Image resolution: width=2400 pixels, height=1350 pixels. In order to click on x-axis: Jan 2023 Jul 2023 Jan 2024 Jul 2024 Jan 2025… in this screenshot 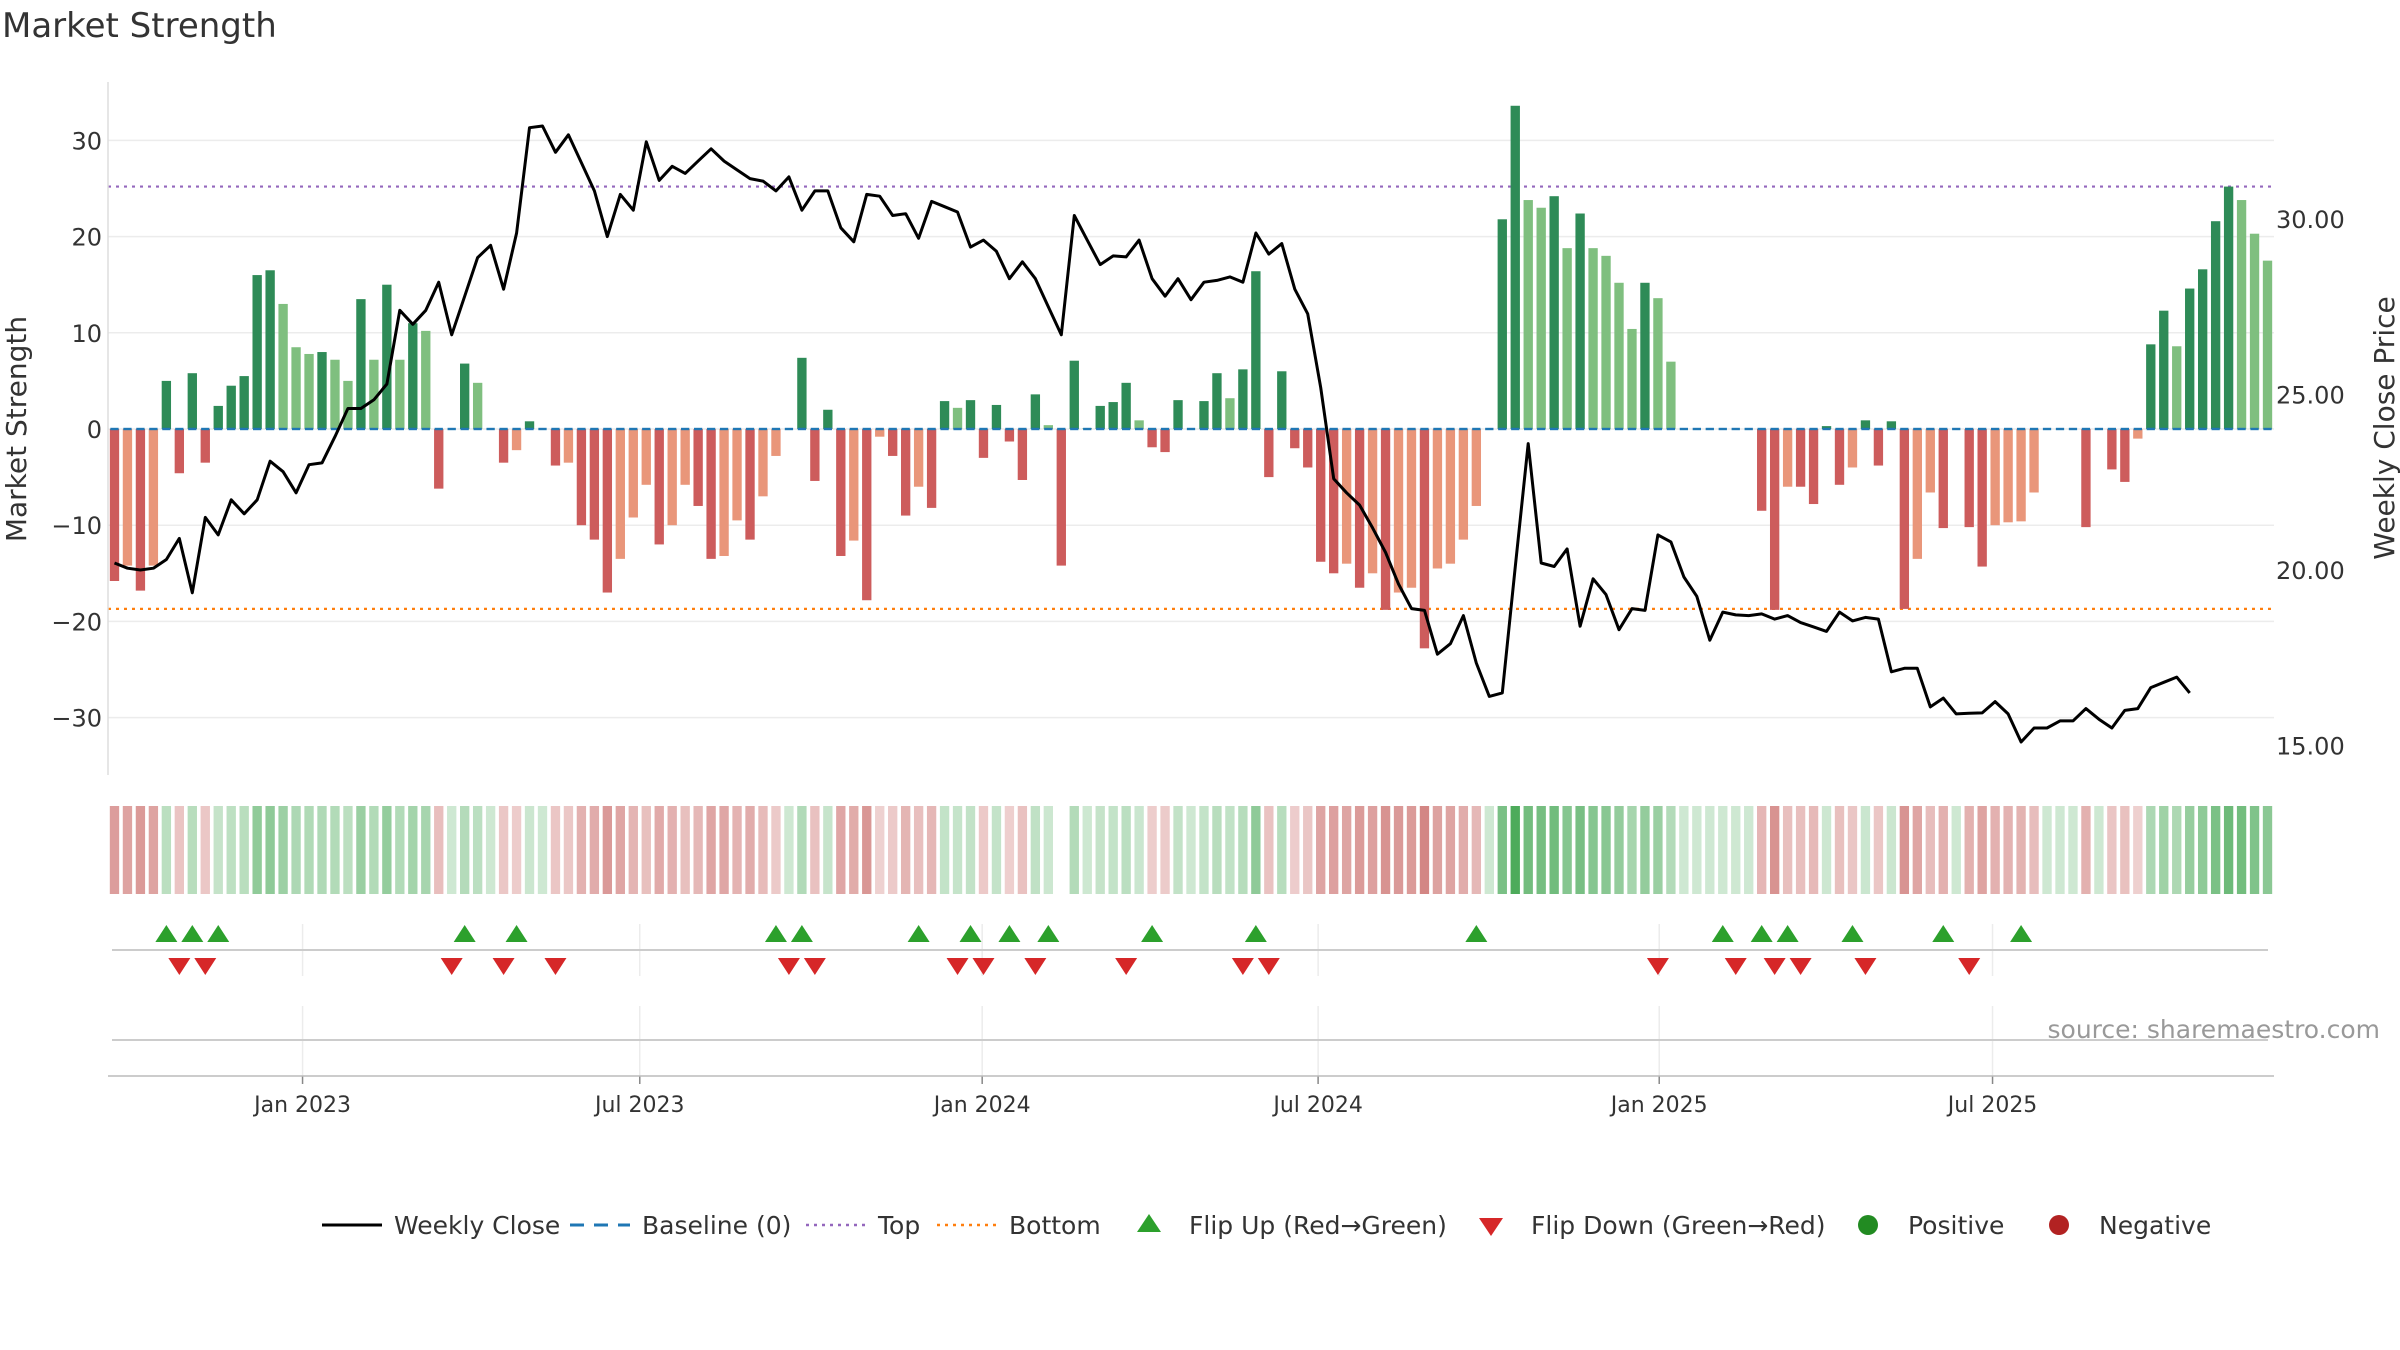, I will do `click(1244, 1066)`.